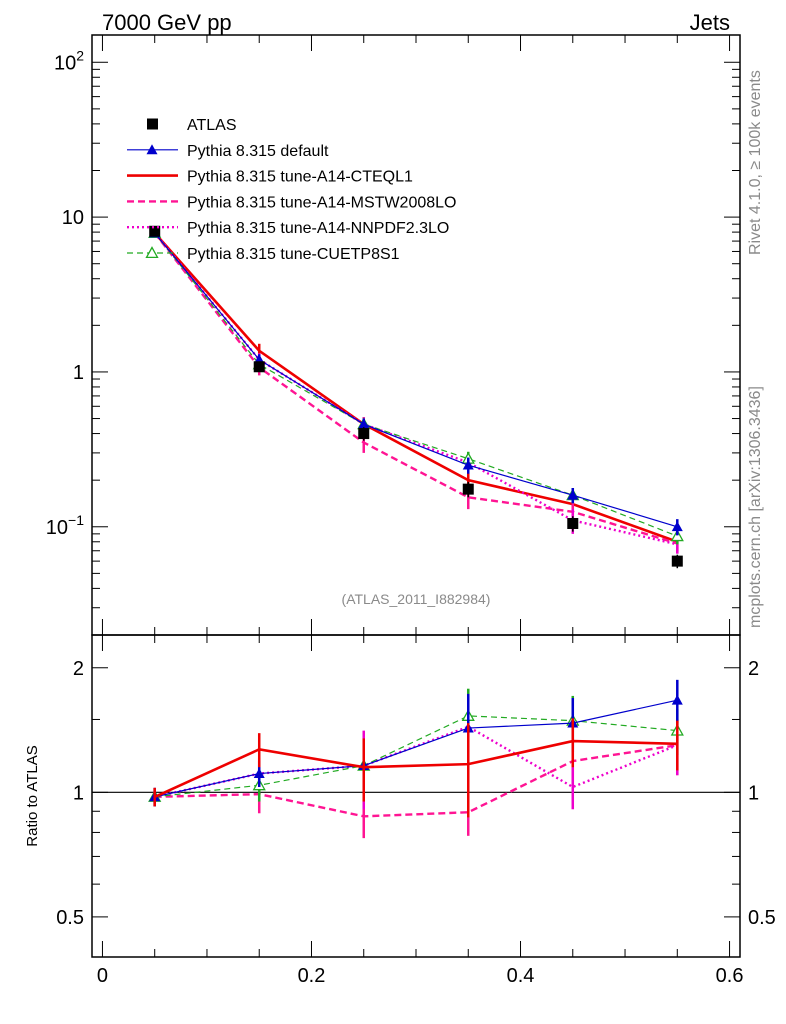 This screenshot has width=786, height=1024. What do you see at coordinates (753, 793) in the screenshot?
I see `ratio-y-tick-label-right: 1` at bounding box center [753, 793].